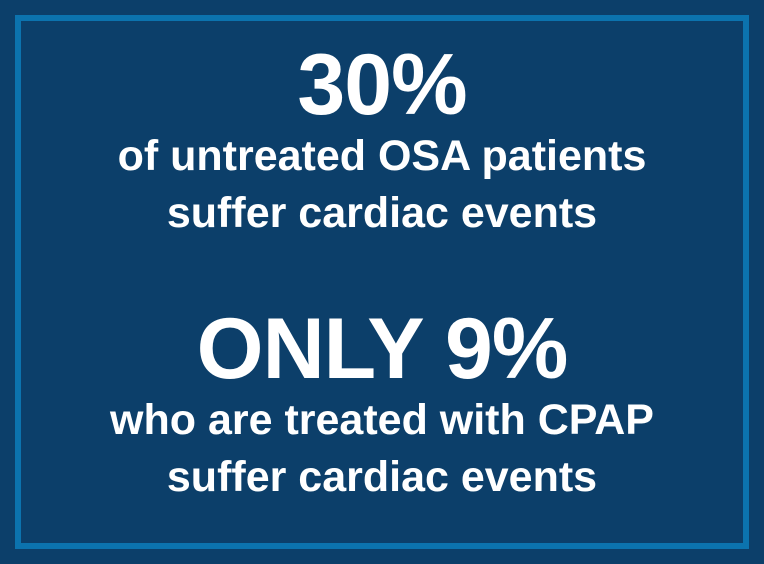 The image size is (764, 564). Describe the element at coordinates (382, 156) in the screenshot. I see `stat-untreated-desc-line1: of untreated OSA patients` at that location.